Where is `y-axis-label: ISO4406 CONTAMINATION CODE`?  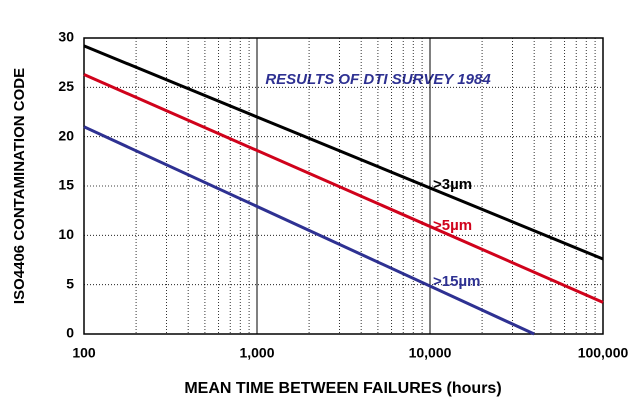
y-axis-label: ISO4406 CONTAMINATION CODE is located at coordinates (19, 186).